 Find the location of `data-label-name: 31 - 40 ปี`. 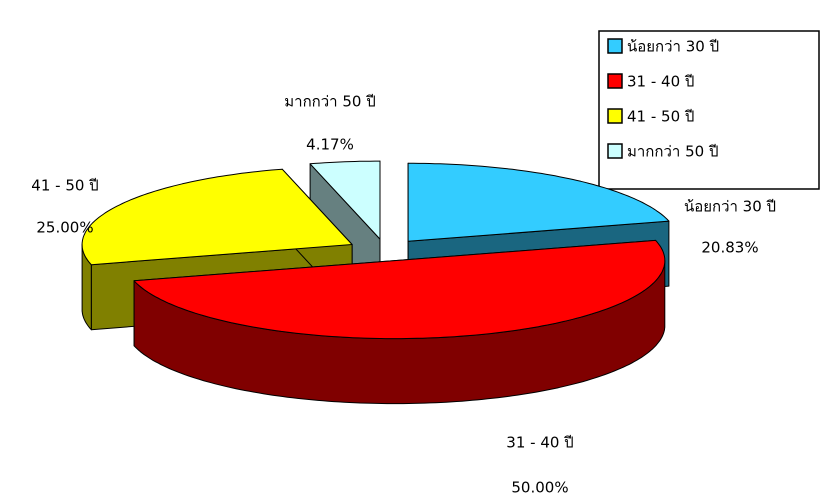

data-label-name: 31 - 40 ปี is located at coordinates (539, 443).